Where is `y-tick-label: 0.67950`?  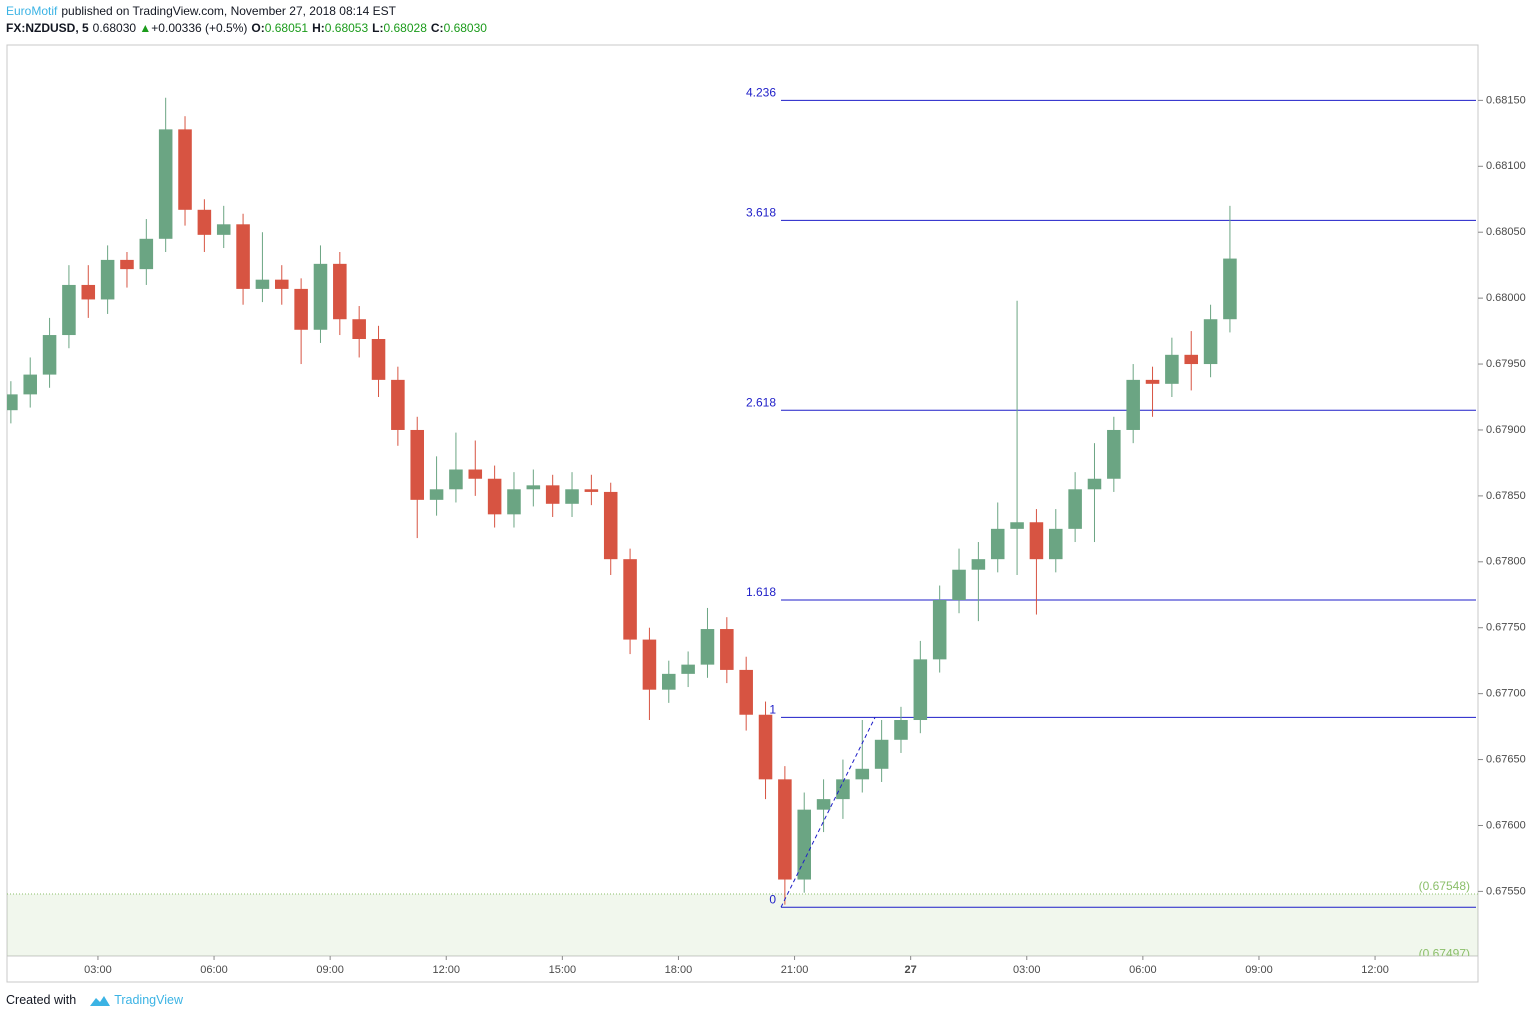 y-tick-label: 0.67950 is located at coordinates (1506, 364).